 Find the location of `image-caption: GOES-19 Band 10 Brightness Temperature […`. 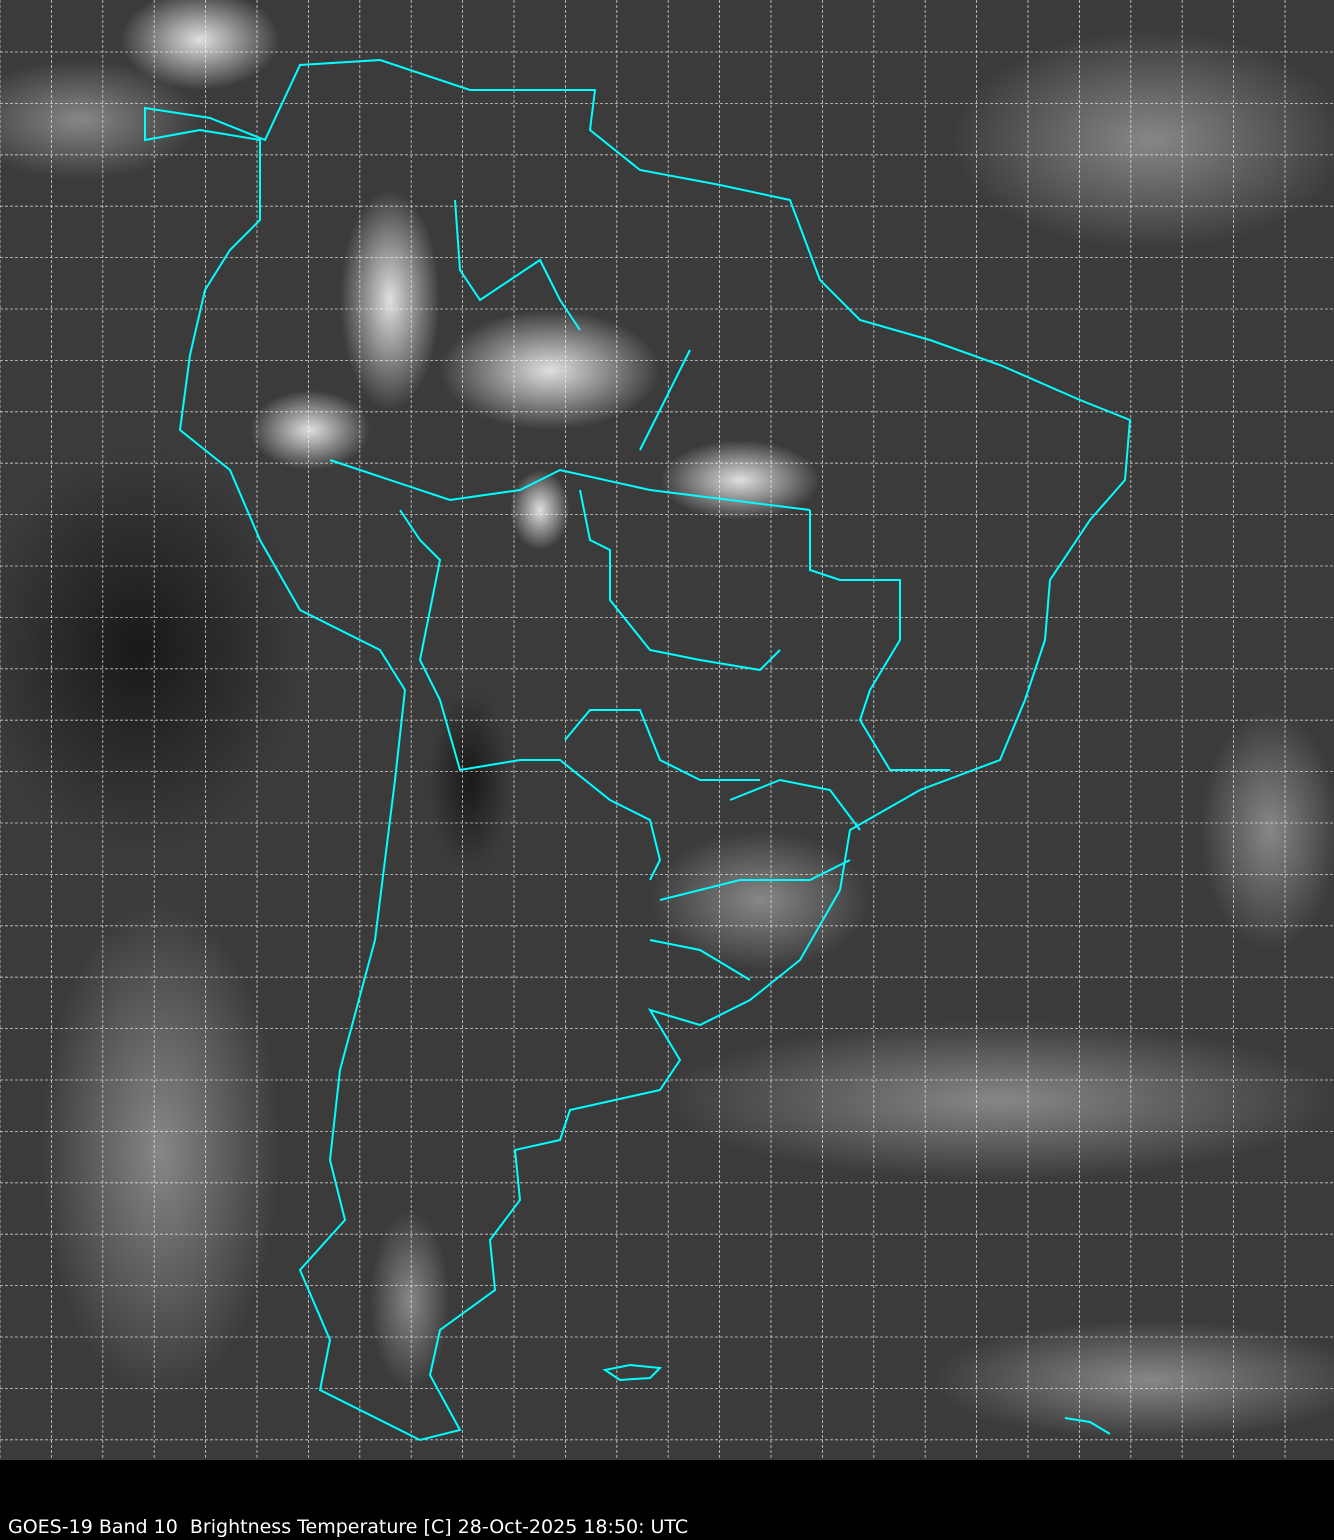

image-caption: GOES-19 Band 10 Brightness Temperature [… is located at coordinates (348, 1527).